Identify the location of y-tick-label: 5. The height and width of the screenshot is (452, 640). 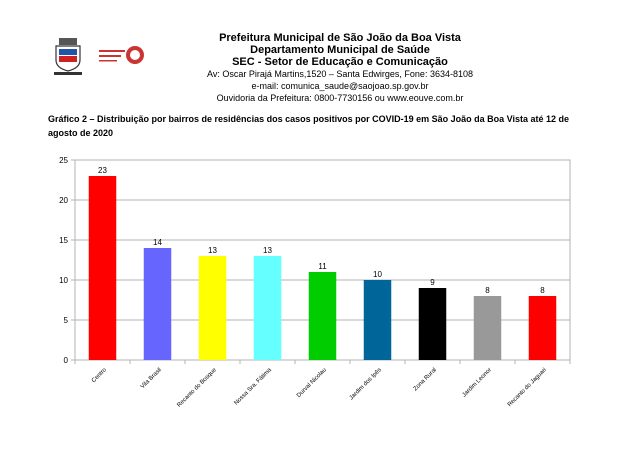
(66, 320).